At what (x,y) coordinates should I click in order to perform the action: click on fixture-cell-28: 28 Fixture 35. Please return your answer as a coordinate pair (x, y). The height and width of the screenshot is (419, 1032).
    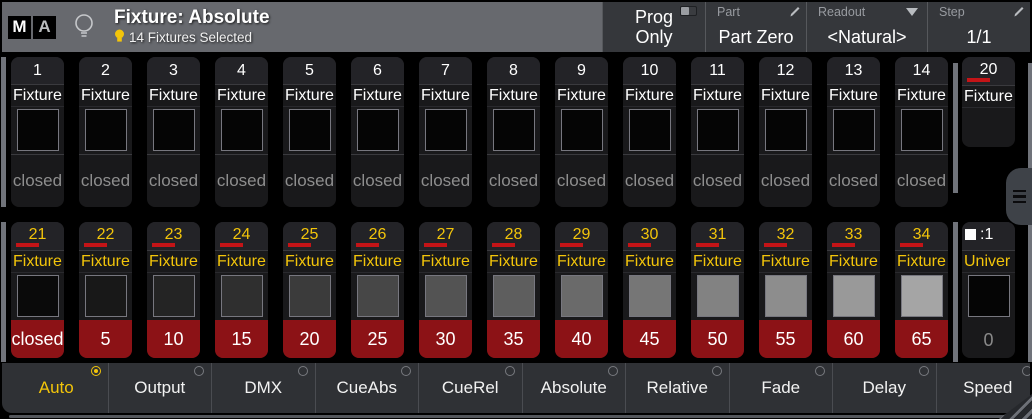
    Looking at the image, I should click on (513, 290).